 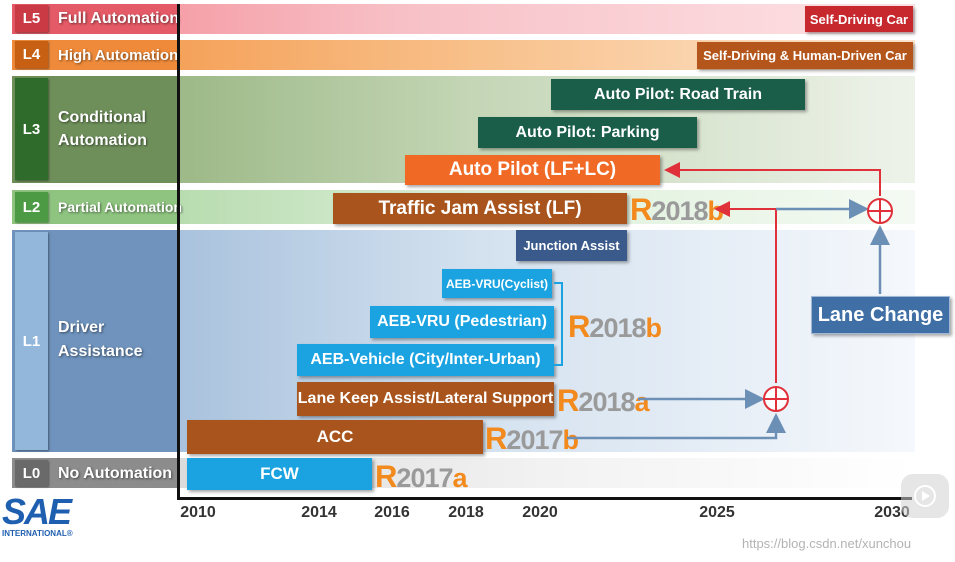 What do you see at coordinates (717, 512) in the screenshot?
I see `tick-2025: 2025` at bounding box center [717, 512].